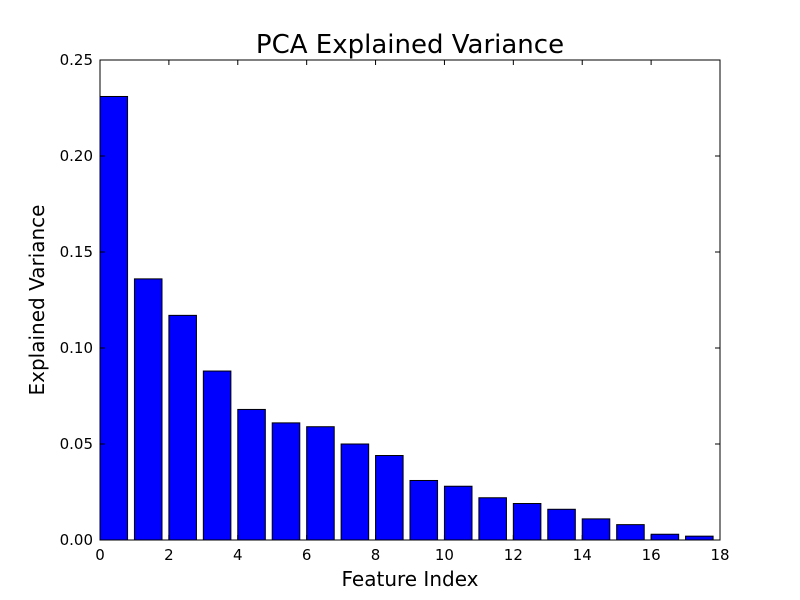 Image resolution: width=800 pixels, height=600 pixels. What do you see at coordinates (376, 555) in the screenshot?
I see `x-tick-label-4: 8` at bounding box center [376, 555].